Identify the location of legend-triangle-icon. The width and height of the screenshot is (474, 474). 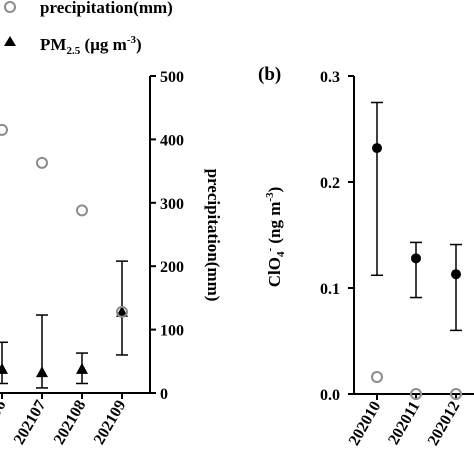
(10, 41).